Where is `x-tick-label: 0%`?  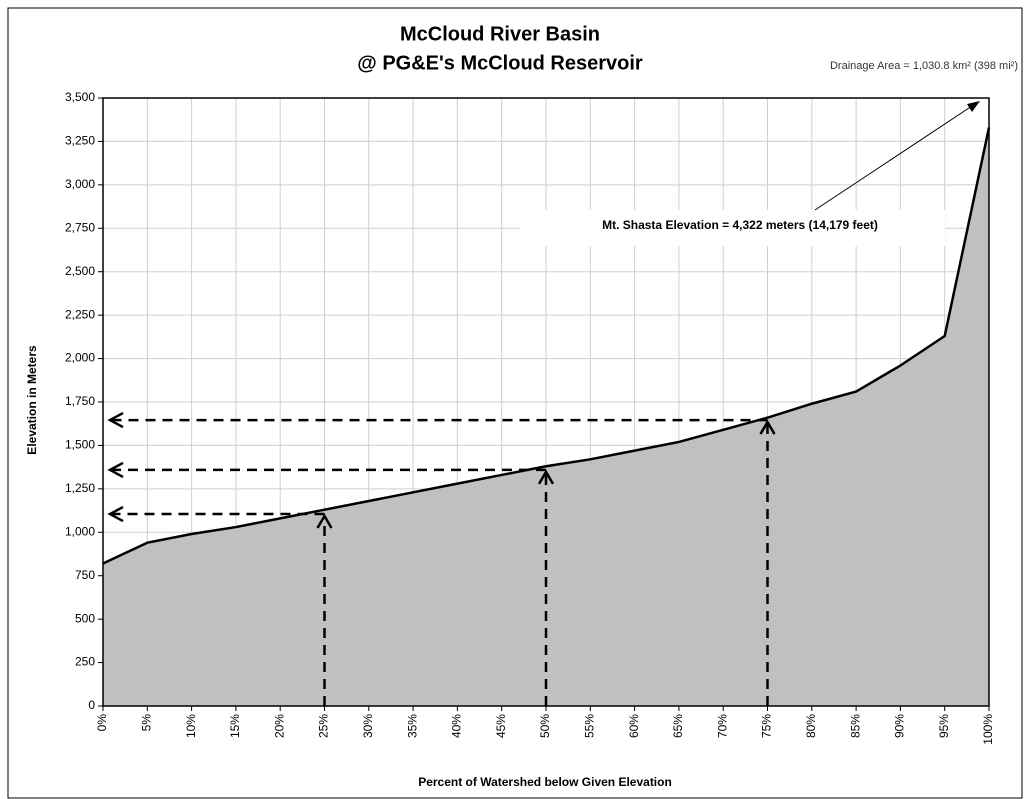 x-tick-label: 0% is located at coordinates (102, 723).